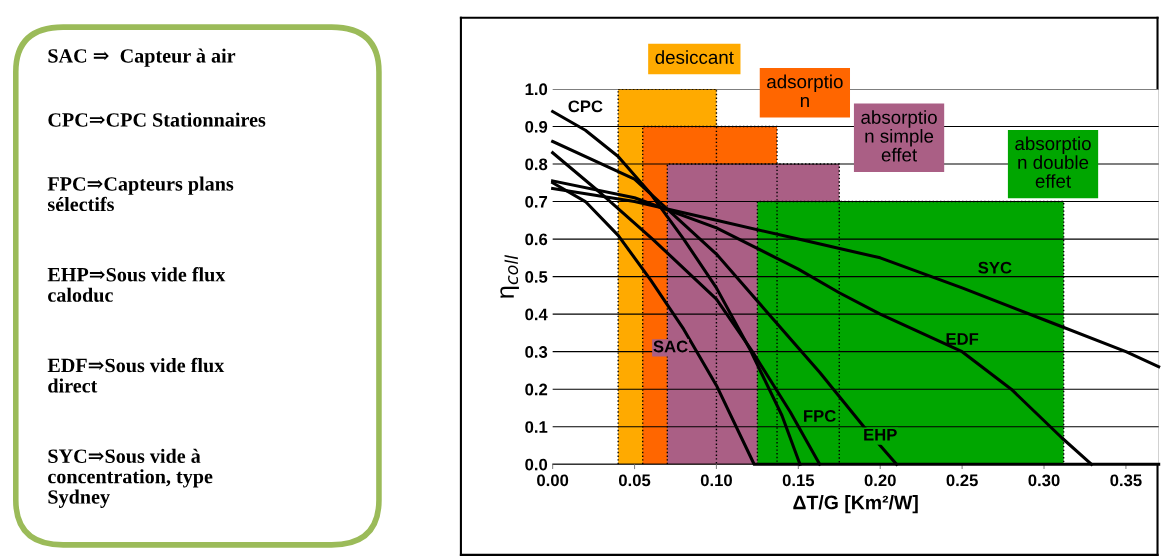 The image size is (1161, 556). I want to click on text: EDF⇒Sous vide flux direct, so click(136, 375).